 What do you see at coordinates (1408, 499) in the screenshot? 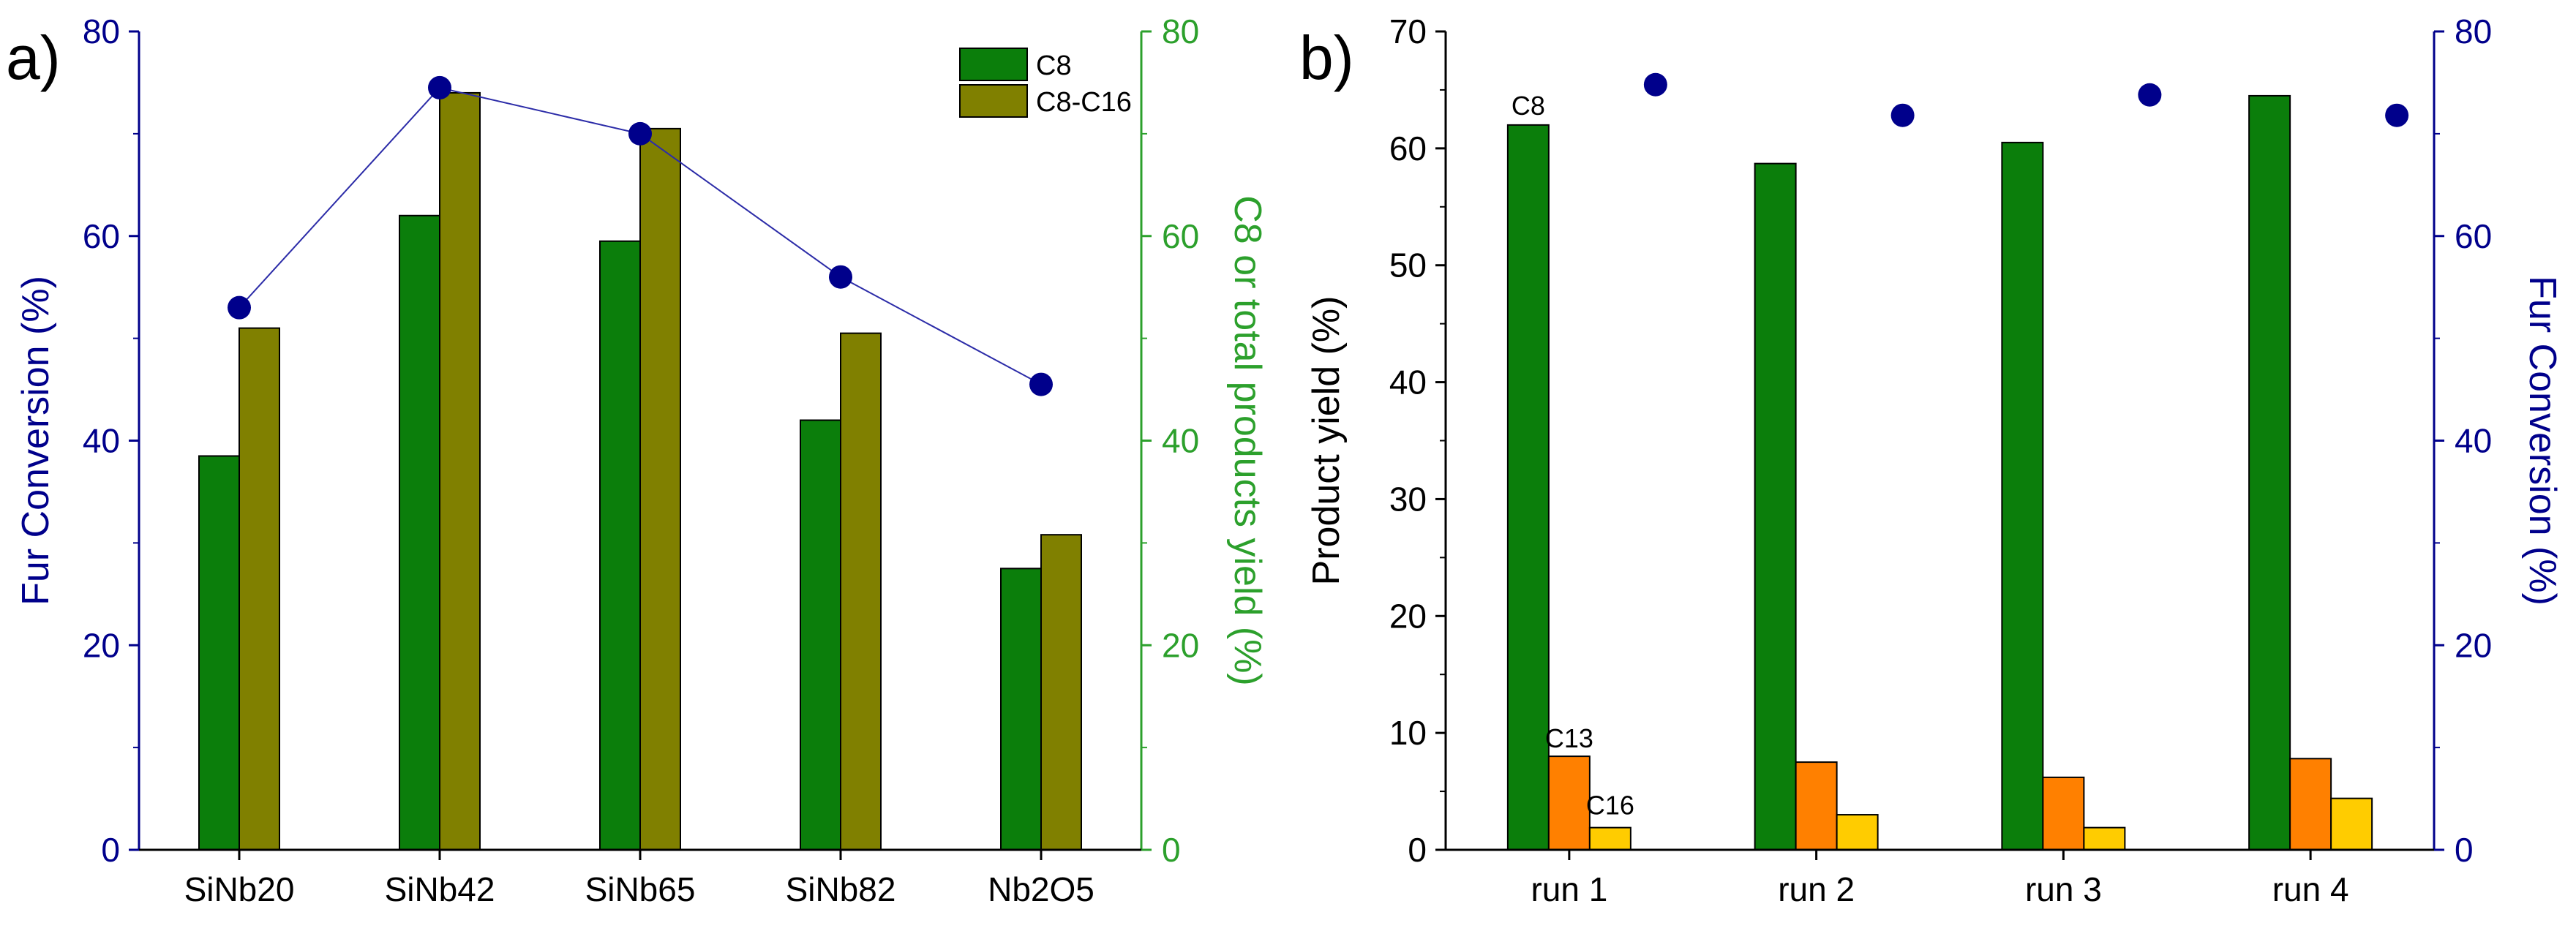
I see `left-tick-label: 30` at bounding box center [1408, 499].